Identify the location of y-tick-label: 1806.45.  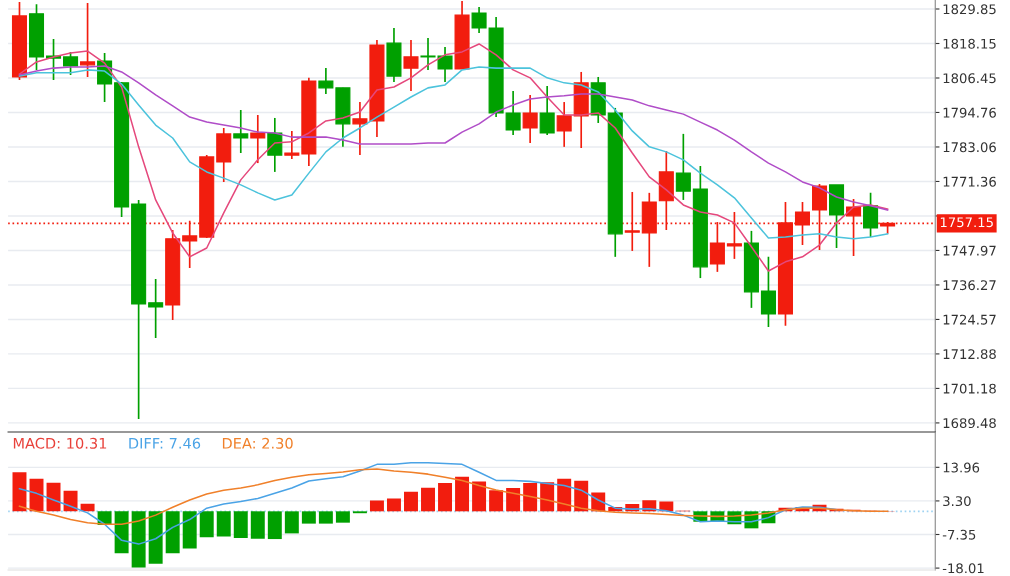
(969, 78).